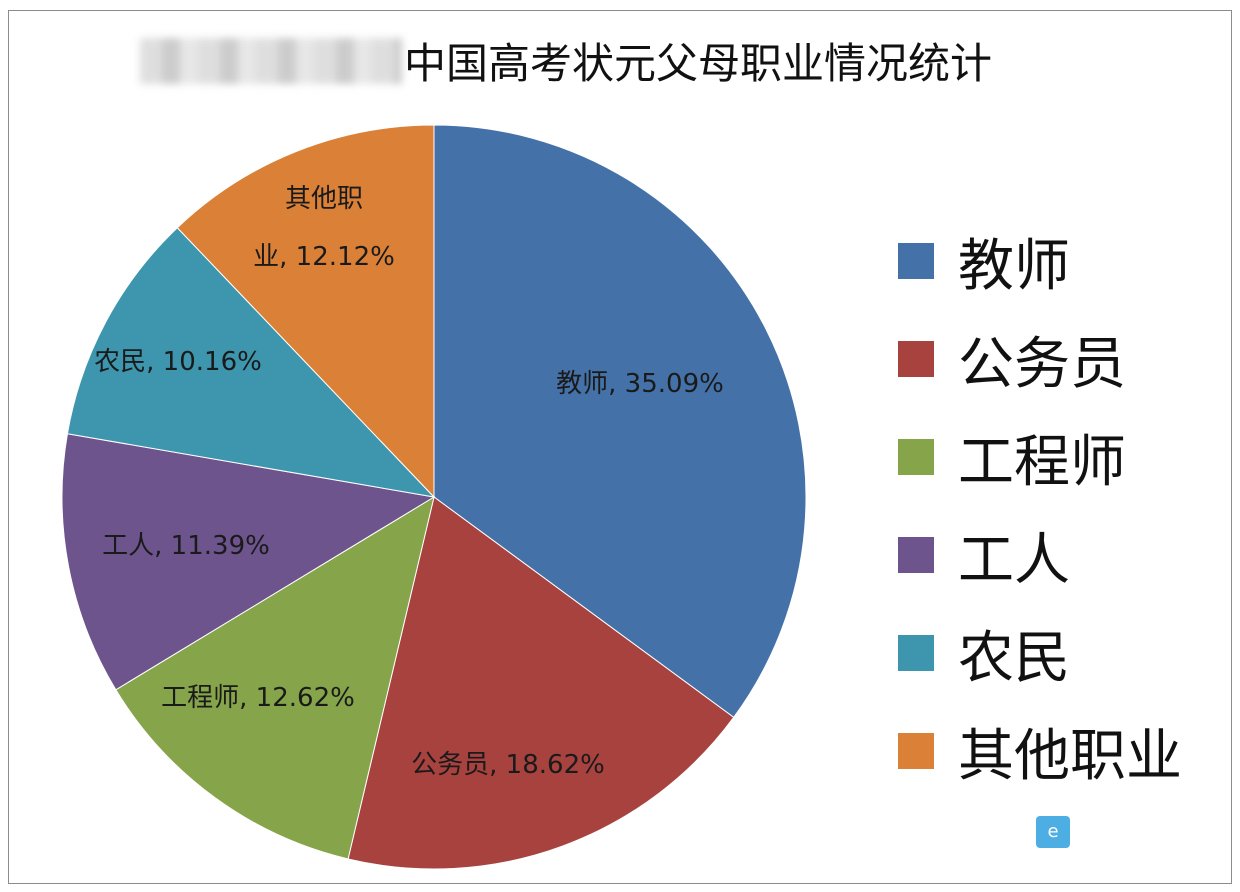 The height and width of the screenshot is (892, 1240). Describe the element at coordinates (1014, 560) in the screenshot. I see `legend-label: 工人` at that location.